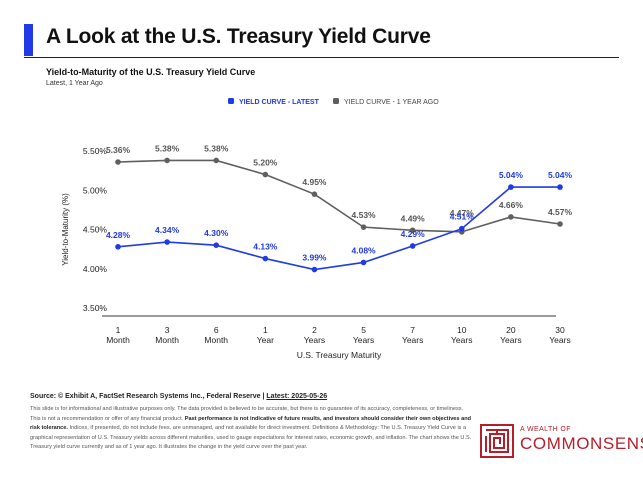 The height and width of the screenshot is (477, 643). I want to click on data-label: 4.30%, so click(216, 233).